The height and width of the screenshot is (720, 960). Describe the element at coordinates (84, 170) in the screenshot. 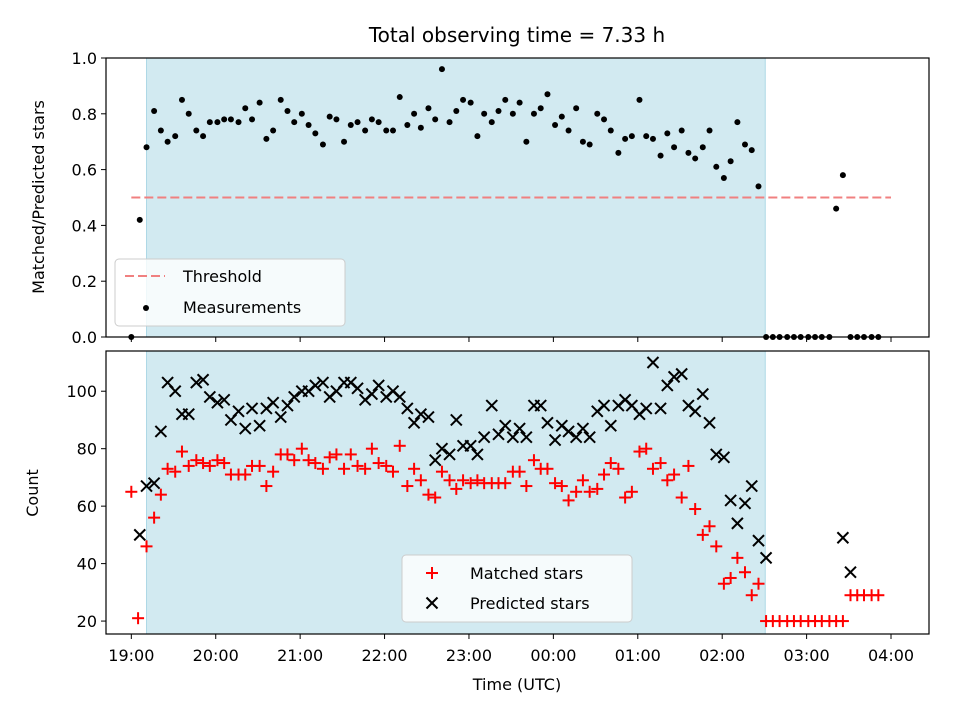

I see `top-y-tick-label: 0.6` at that location.